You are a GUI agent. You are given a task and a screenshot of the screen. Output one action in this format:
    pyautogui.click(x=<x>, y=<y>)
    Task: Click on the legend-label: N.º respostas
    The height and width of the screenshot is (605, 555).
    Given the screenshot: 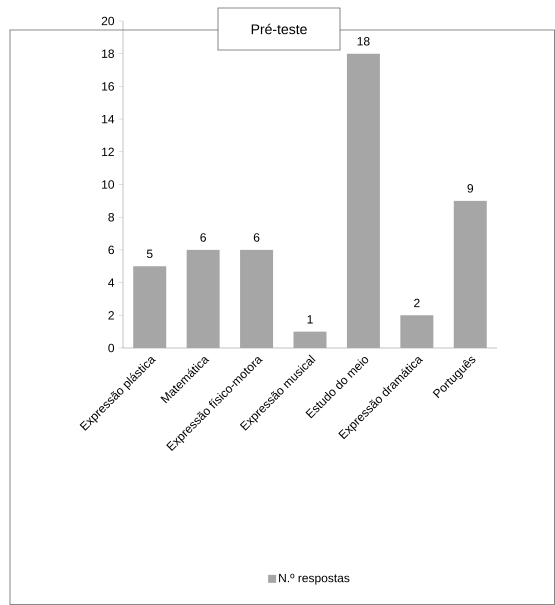 What is the action you would take?
    pyautogui.click(x=314, y=579)
    